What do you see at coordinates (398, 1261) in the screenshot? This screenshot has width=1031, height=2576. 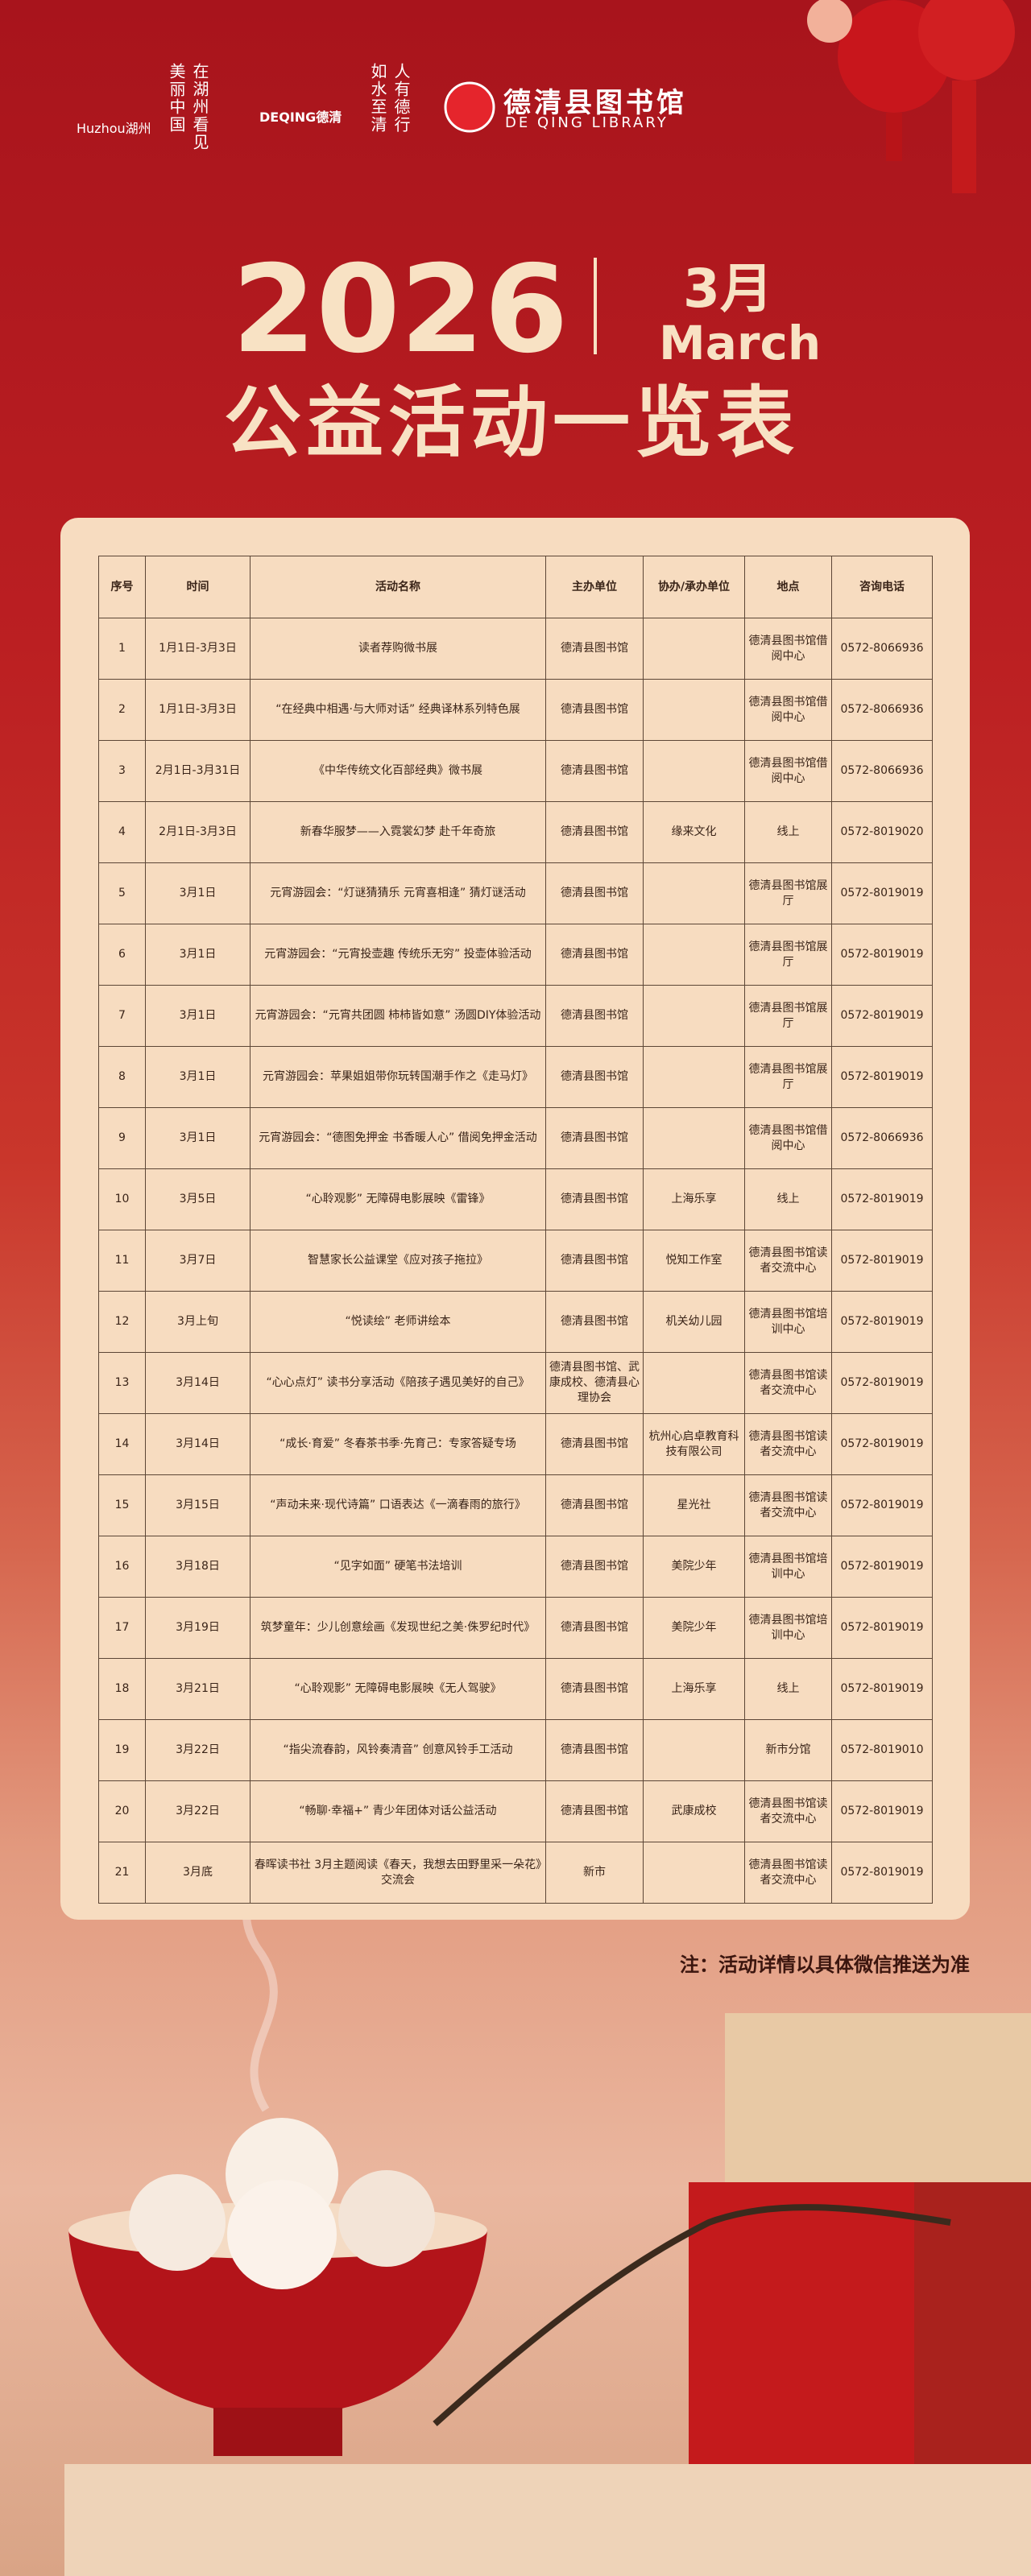 I see `table-cell: 智慧家长公益课堂《应对孩子拖拉》` at bounding box center [398, 1261].